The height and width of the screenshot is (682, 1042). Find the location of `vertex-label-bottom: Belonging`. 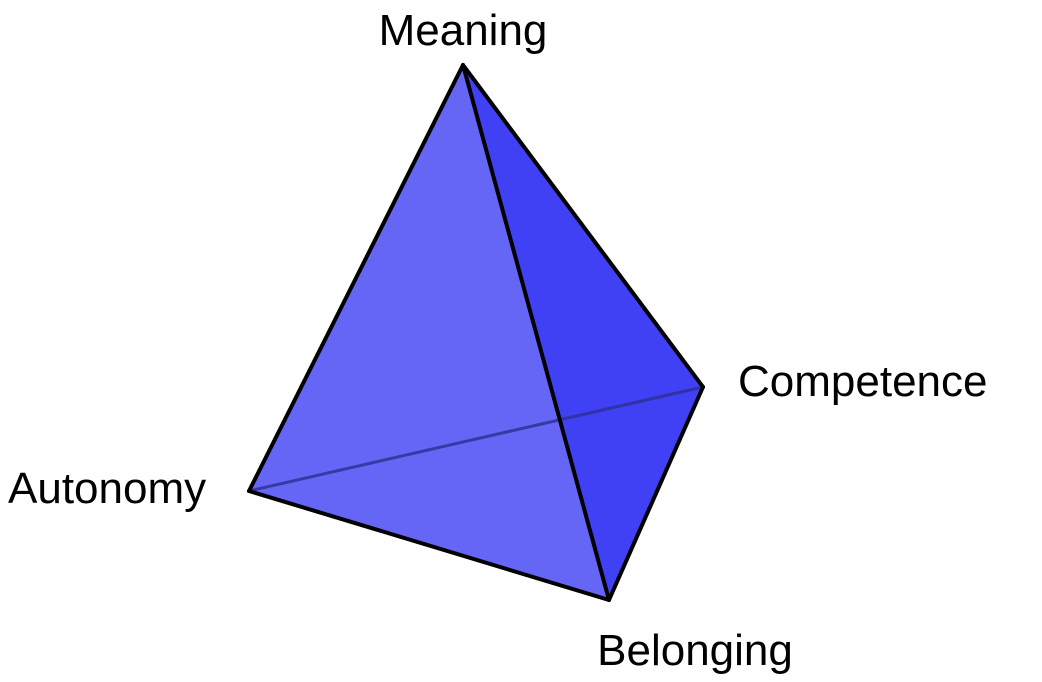

vertex-label-bottom: Belonging is located at coordinates (695, 650).